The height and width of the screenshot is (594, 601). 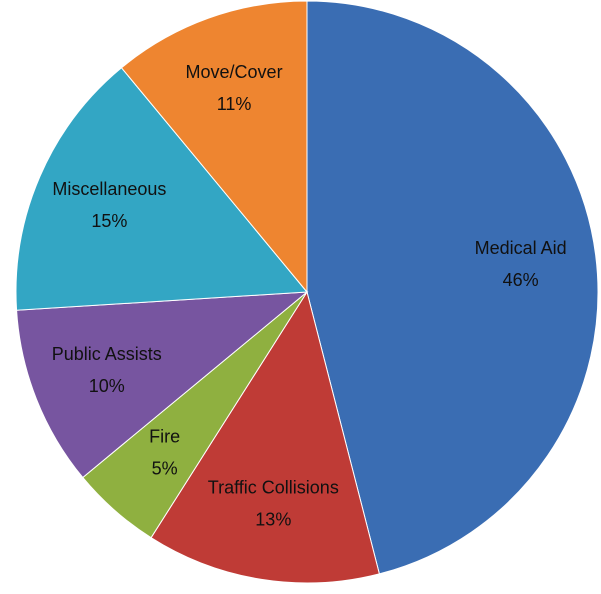 What do you see at coordinates (109, 189) in the screenshot?
I see `slice-label: Miscellaneous` at bounding box center [109, 189].